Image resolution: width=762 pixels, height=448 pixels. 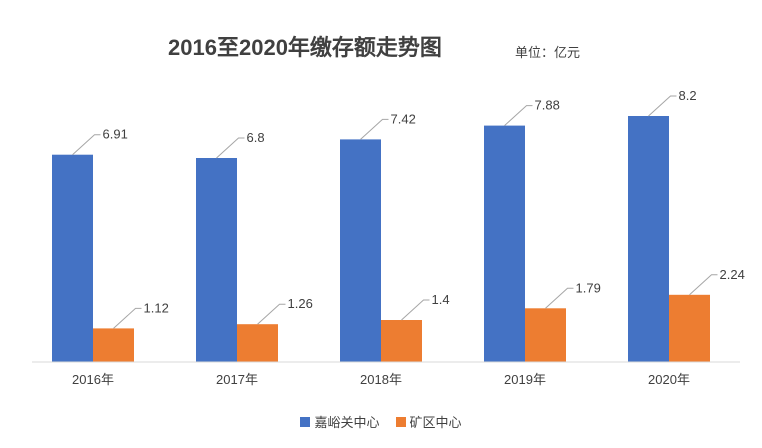 What do you see at coordinates (256, 137) in the screenshot?
I see `data-label-series-1-2: 6.8` at bounding box center [256, 137].